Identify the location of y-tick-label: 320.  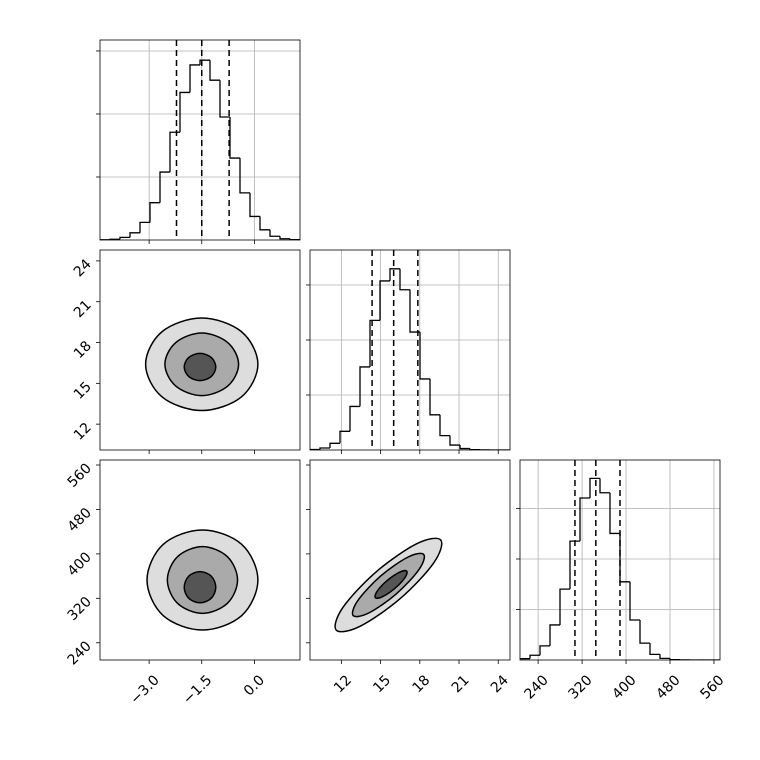
(80, 609).